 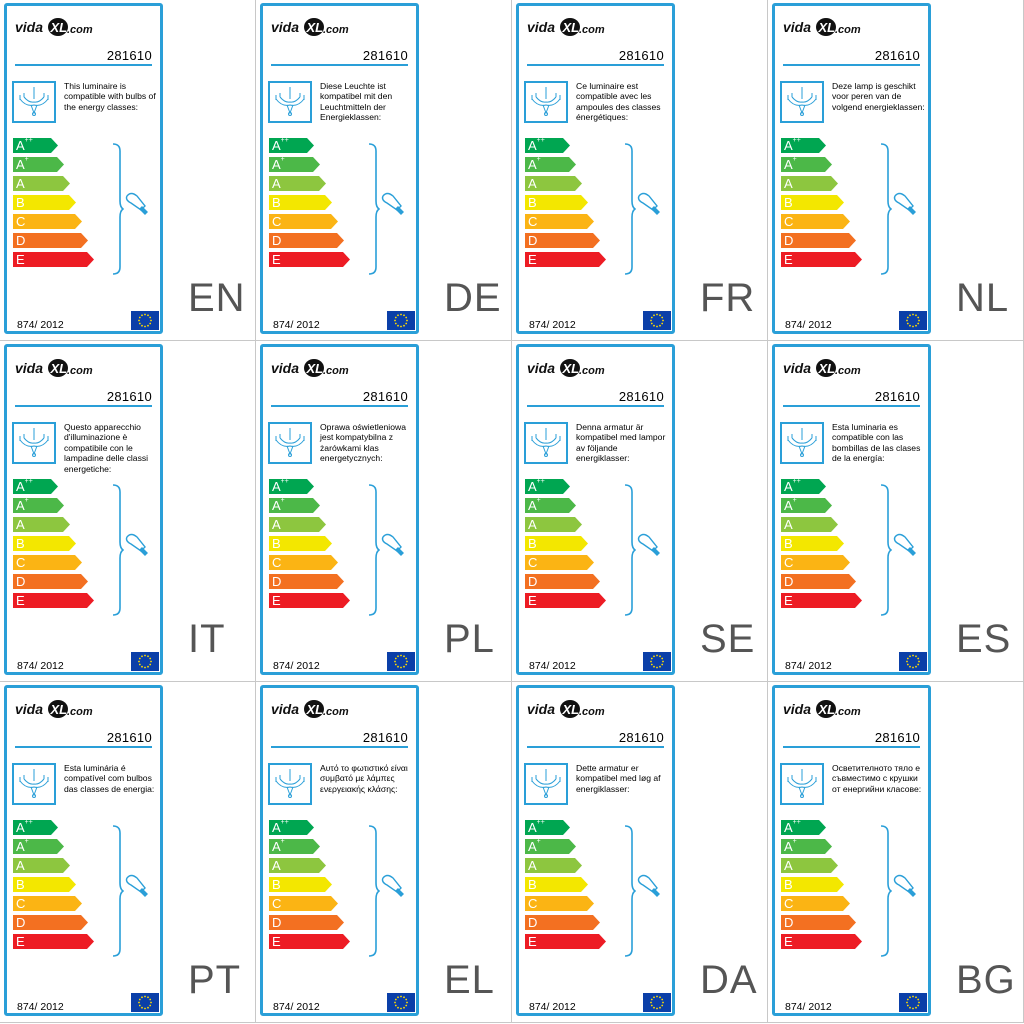 What do you see at coordinates (640, 170) in the screenshot?
I see `energy-label-panel-fr: vida XL .com 281610 Ce lu` at bounding box center [640, 170].